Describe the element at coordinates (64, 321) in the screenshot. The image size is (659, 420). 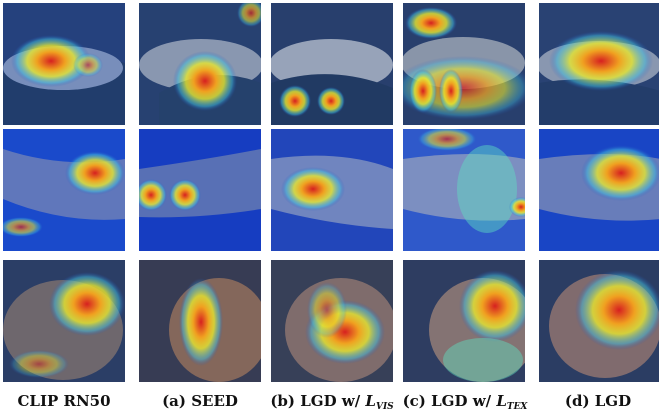
I see `heatmap-dog-clip` at that location.